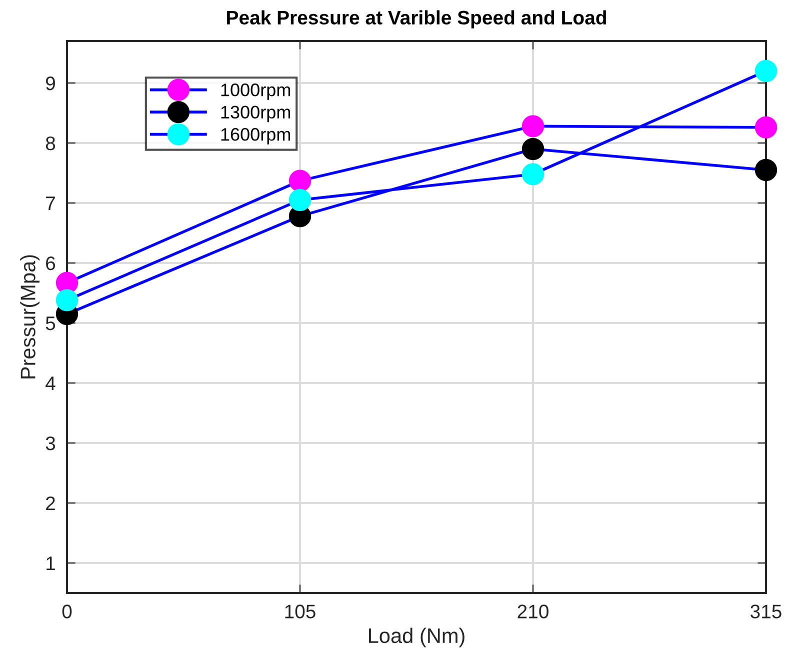 This screenshot has height=667, width=786. What do you see at coordinates (50, 563) in the screenshot?
I see `y-tick-label: 1` at bounding box center [50, 563].